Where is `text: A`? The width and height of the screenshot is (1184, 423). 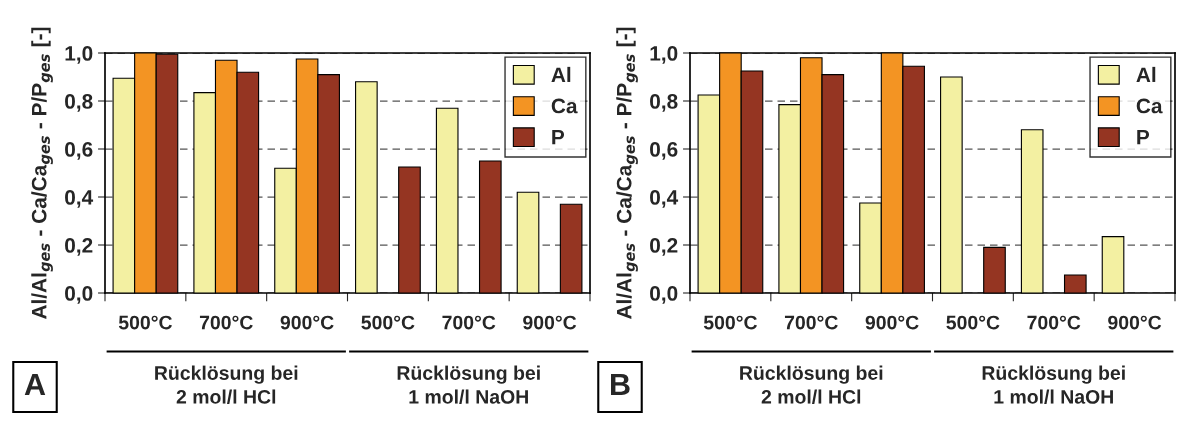
text: A is located at coordinates (35, 384).